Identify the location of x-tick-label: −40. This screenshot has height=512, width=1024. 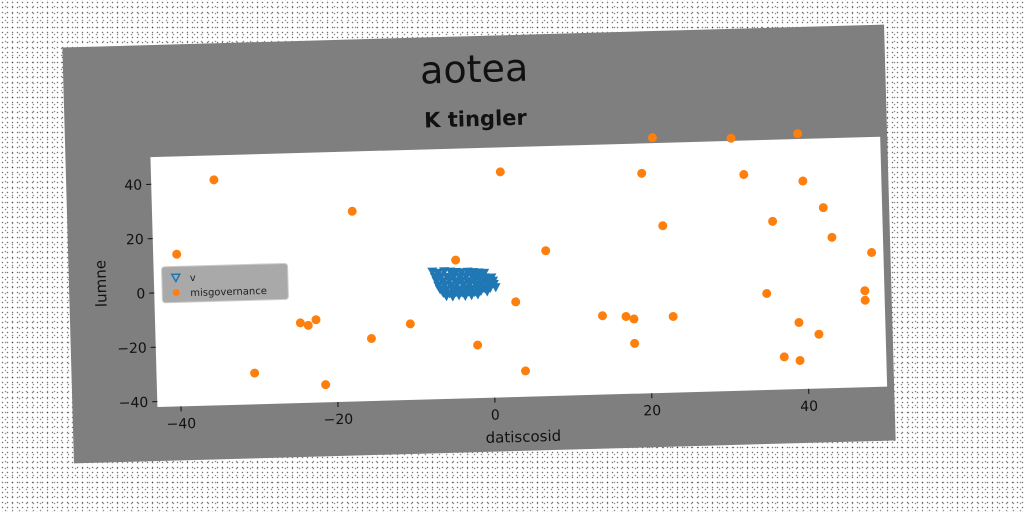
(181, 424).